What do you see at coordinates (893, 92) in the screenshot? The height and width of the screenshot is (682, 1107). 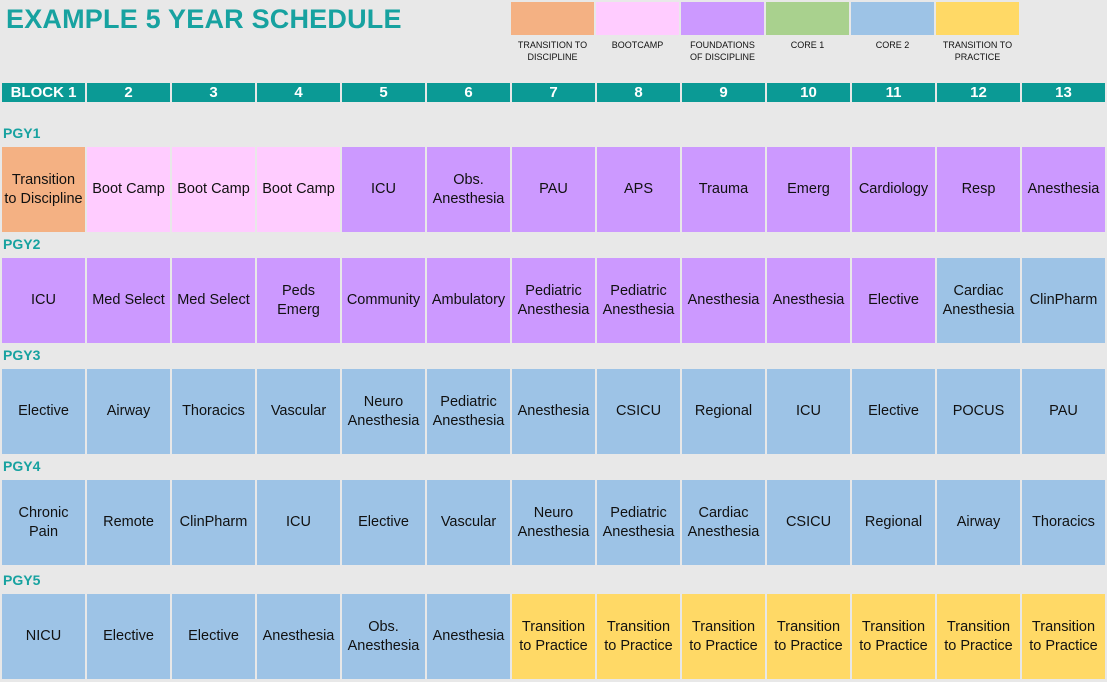 I see `block-header-cell: 11` at bounding box center [893, 92].